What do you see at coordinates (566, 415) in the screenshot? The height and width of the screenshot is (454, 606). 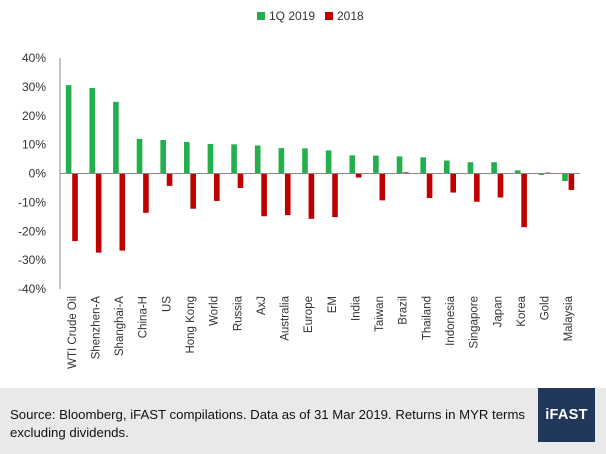 I see `ifast-logo: iFAST` at bounding box center [566, 415].